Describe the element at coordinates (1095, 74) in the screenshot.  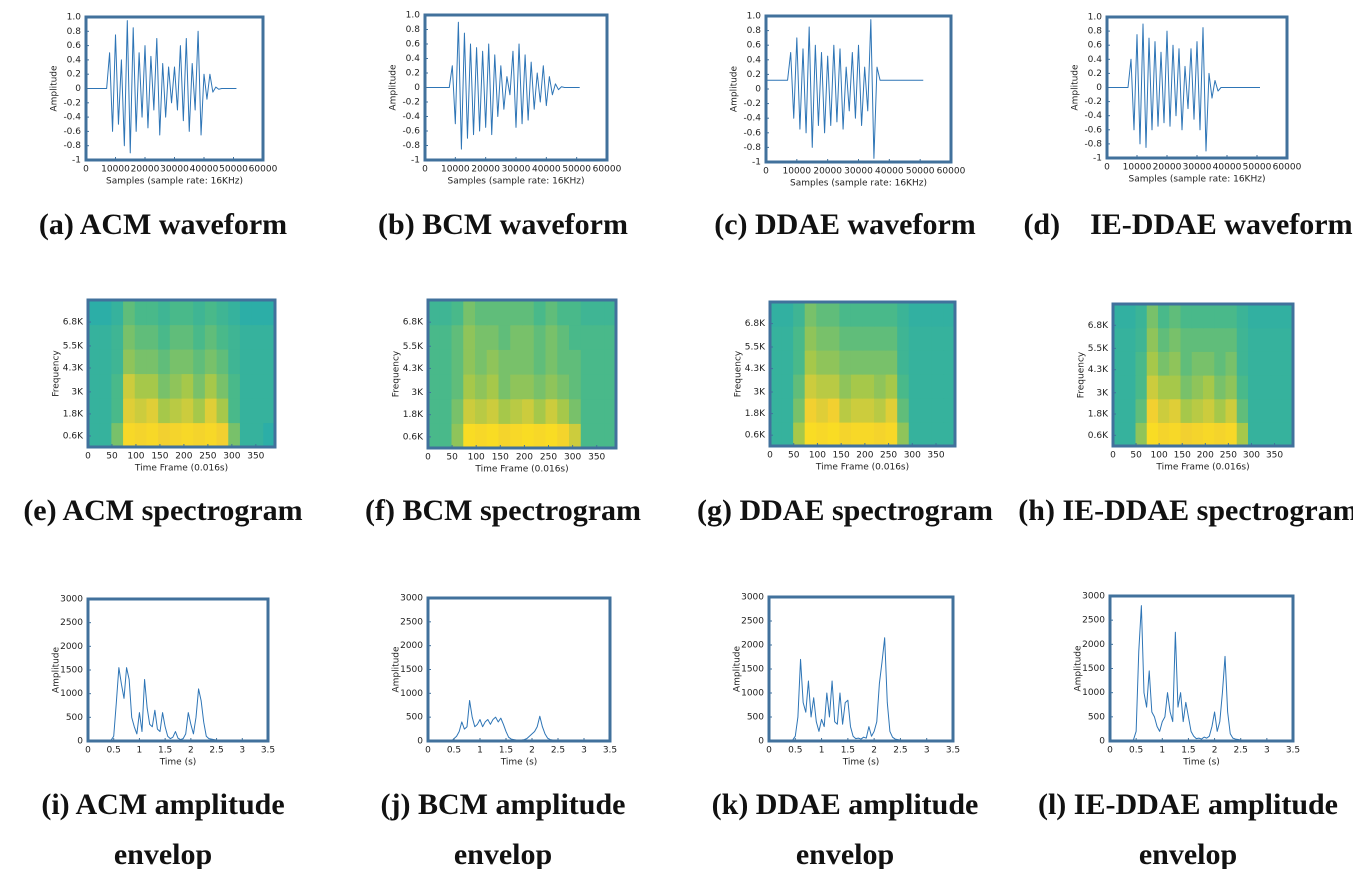
I see `y-tick-label: 0.2` at that location.